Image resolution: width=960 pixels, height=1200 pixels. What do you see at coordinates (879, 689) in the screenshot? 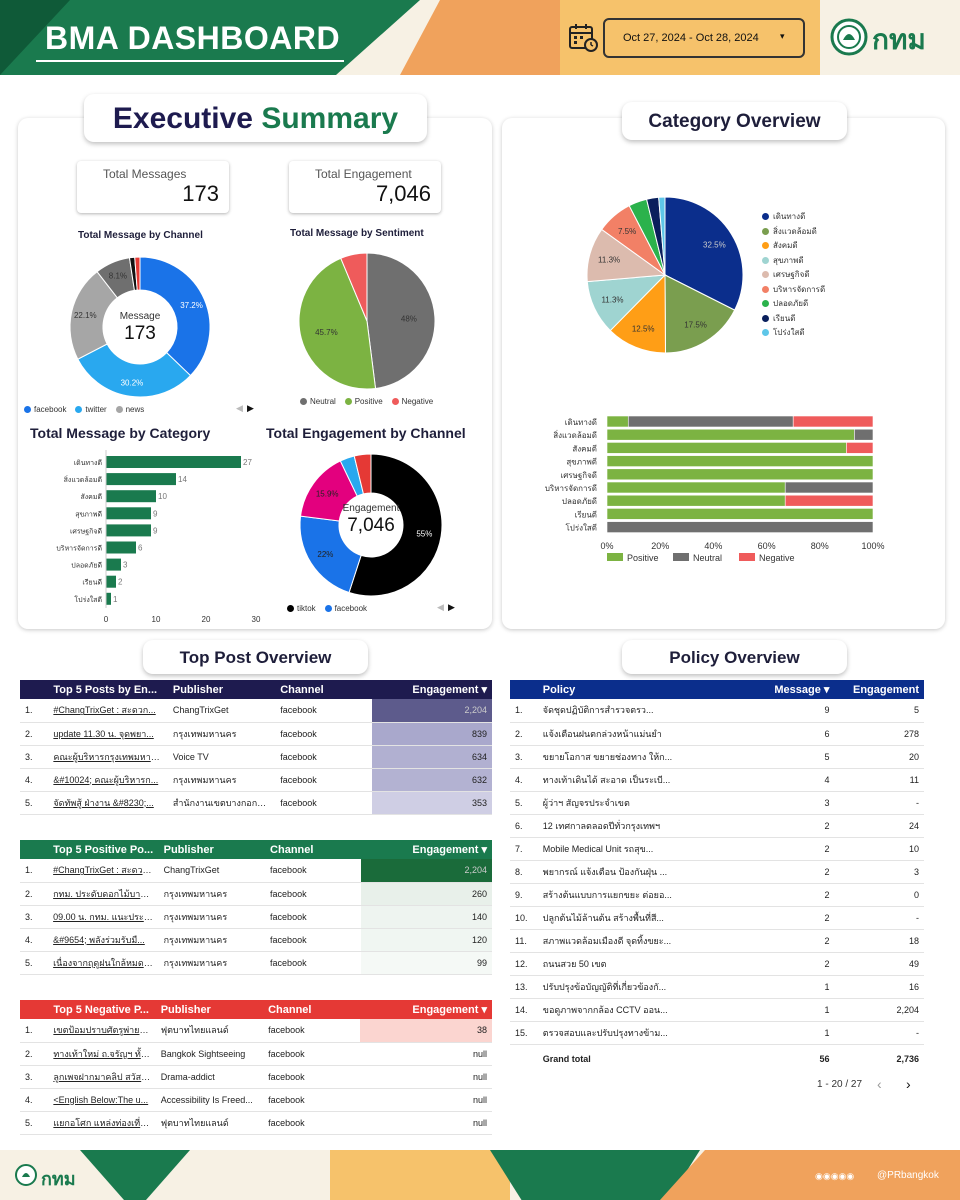
I see `column-header: Engagement` at bounding box center [879, 689].